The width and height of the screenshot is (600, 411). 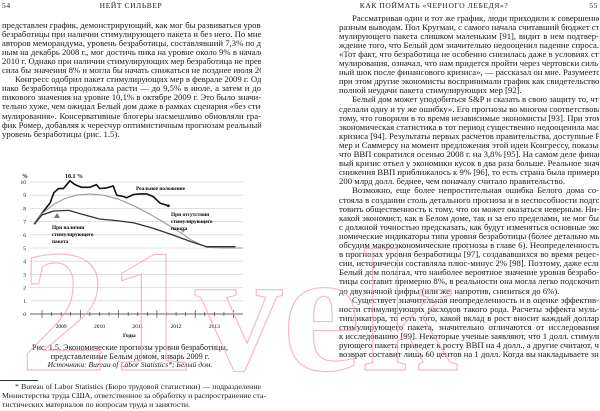 What do you see at coordinates (129, 336) in the screenshot?
I see `x-axis-label: Годы` at bounding box center [129, 336].